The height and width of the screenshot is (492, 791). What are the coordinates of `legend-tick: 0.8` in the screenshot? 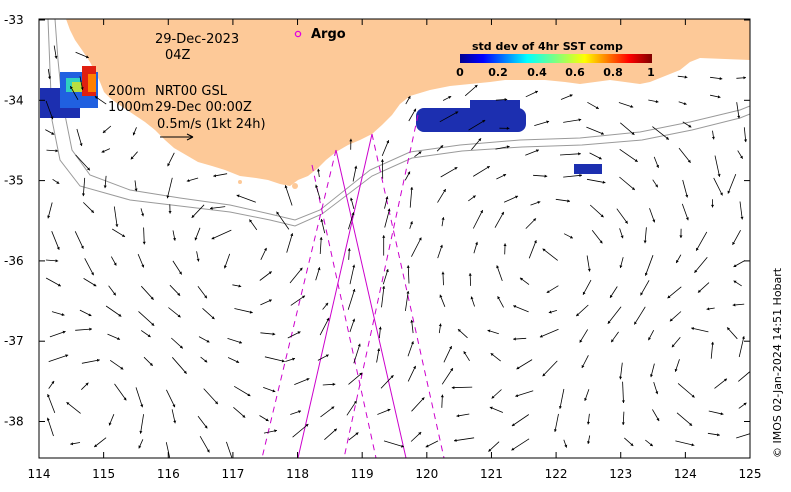 It's located at (613, 72).